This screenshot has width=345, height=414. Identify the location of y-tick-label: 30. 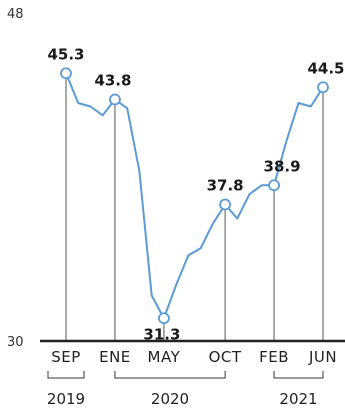
(15, 342).